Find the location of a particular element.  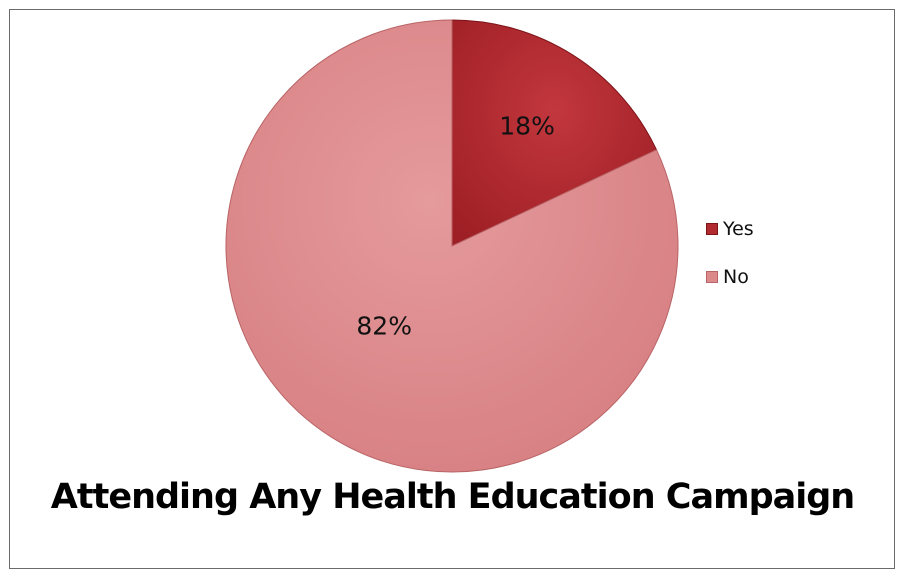

pie-slice-yes is located at coordinates (554, 133).